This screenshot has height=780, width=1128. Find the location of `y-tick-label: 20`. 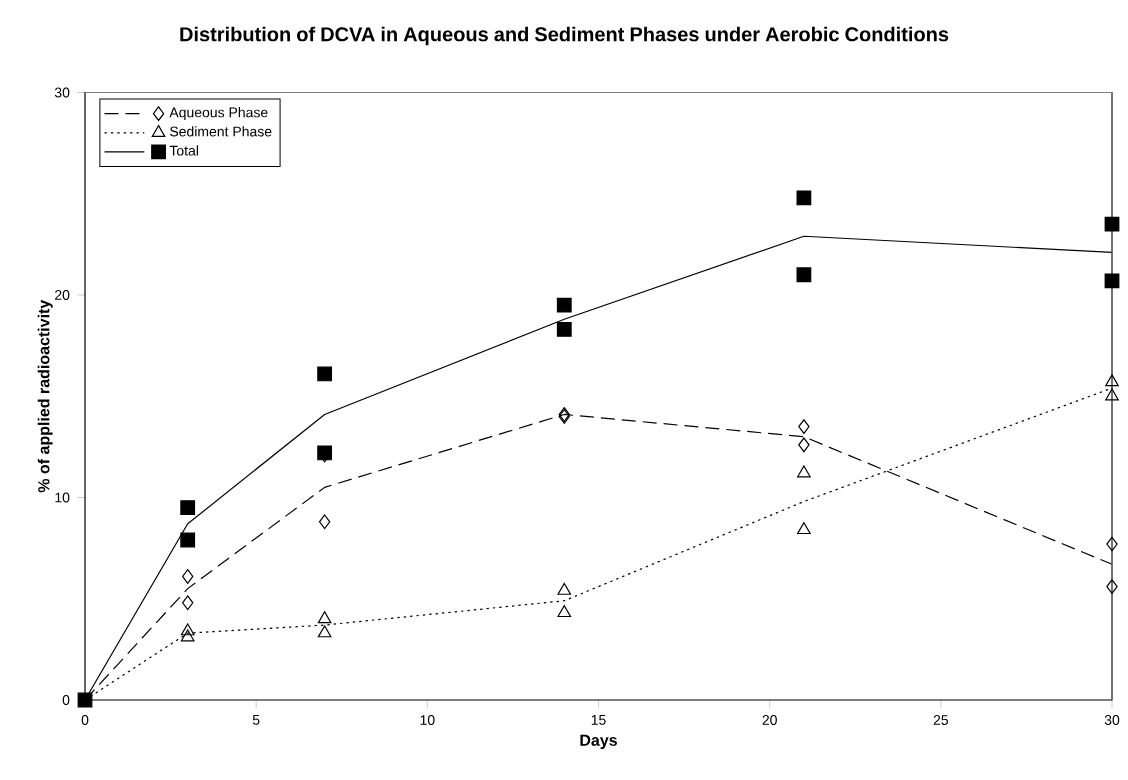

y-tick-label: 20 is located at coordinates (62, 295).